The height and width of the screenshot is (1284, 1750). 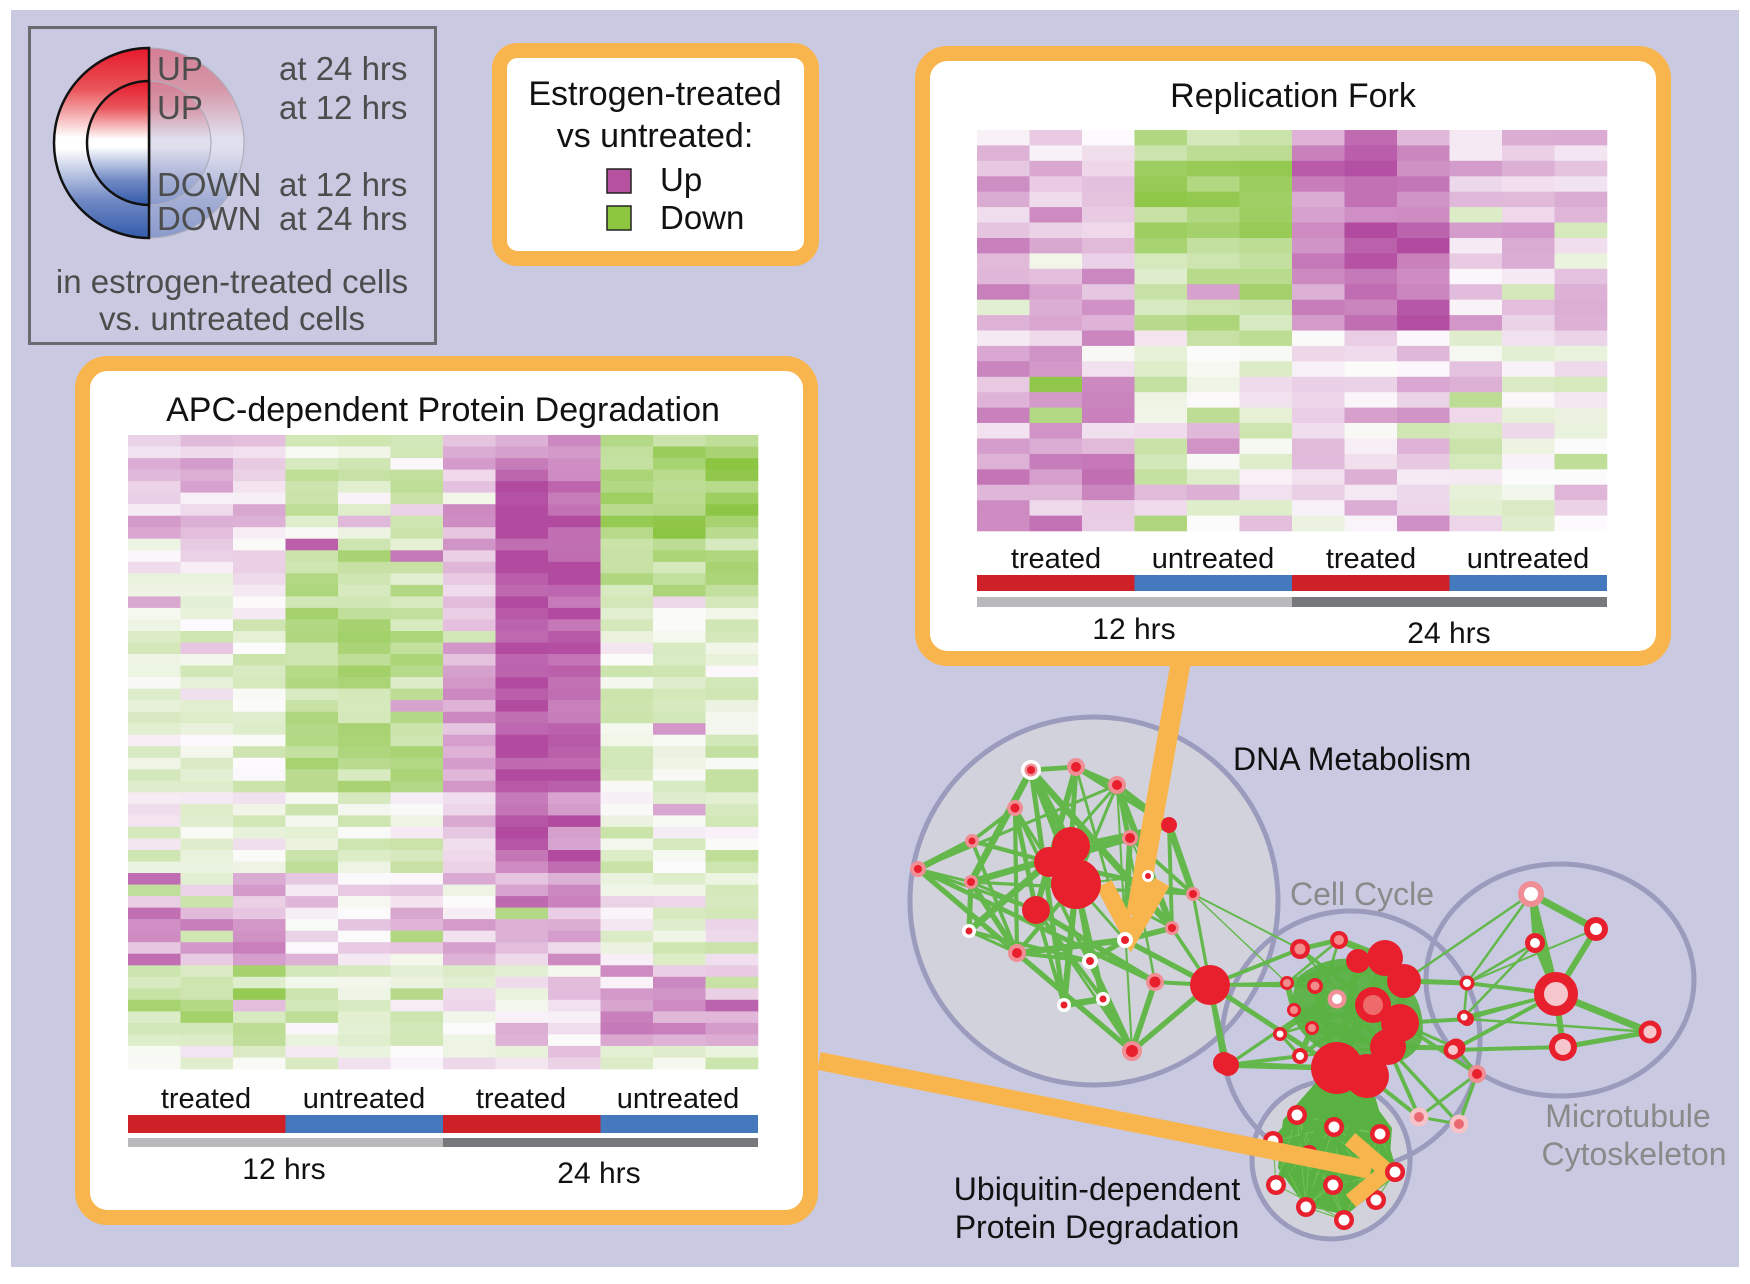 I want to click on svg-text: Ubiquitin-dependent, so click(x=1097, y=1189).